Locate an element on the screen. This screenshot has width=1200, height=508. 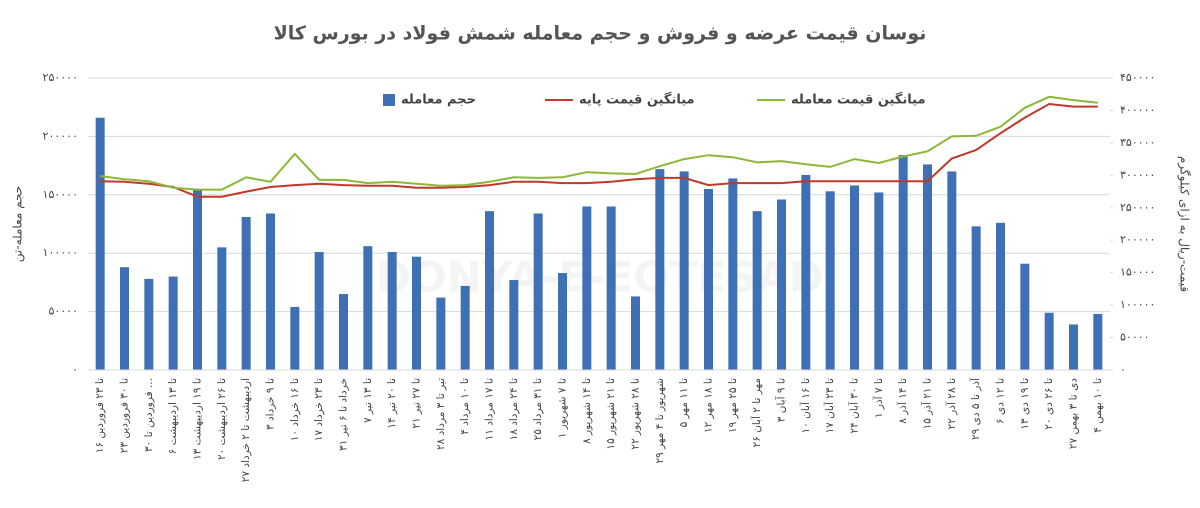
x-tick-label: ۱۰ تا ۱۶ خرداد is located at coordinates (295, 409).